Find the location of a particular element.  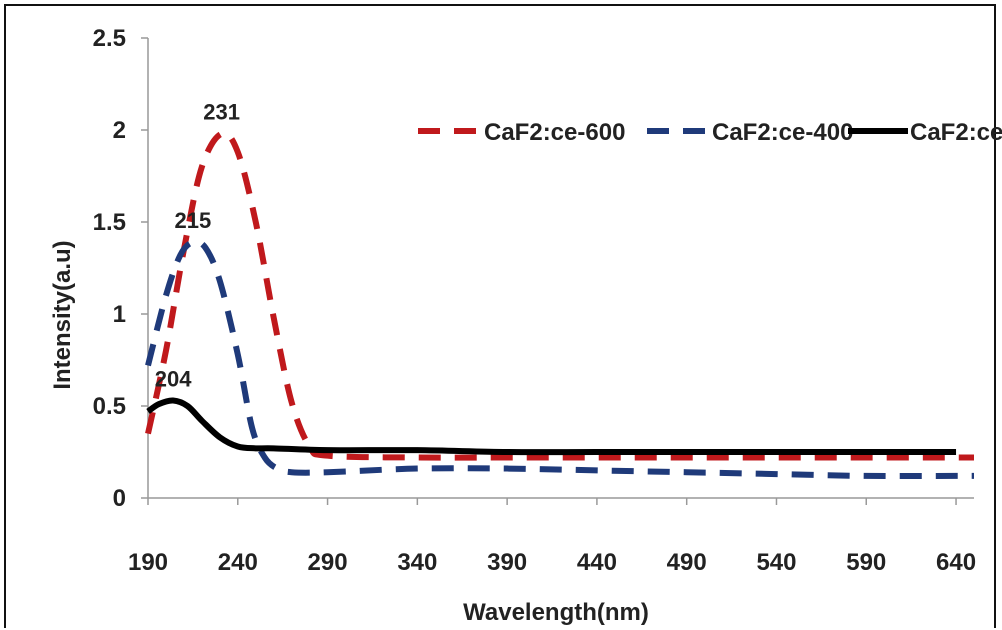

y-tick-label: 0.5 is located at coordinates (109, 406).